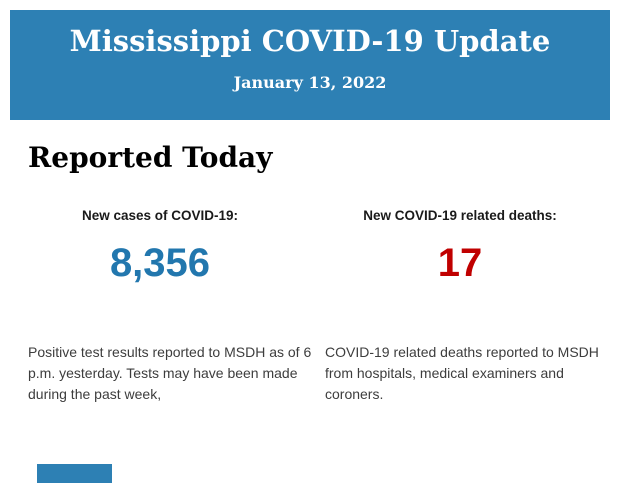 The image size is (620, 483). Describe the element at coordinates (310, 41) in the screenshot. I see `page-title: Mississippi COVID-19 Update` at that location.